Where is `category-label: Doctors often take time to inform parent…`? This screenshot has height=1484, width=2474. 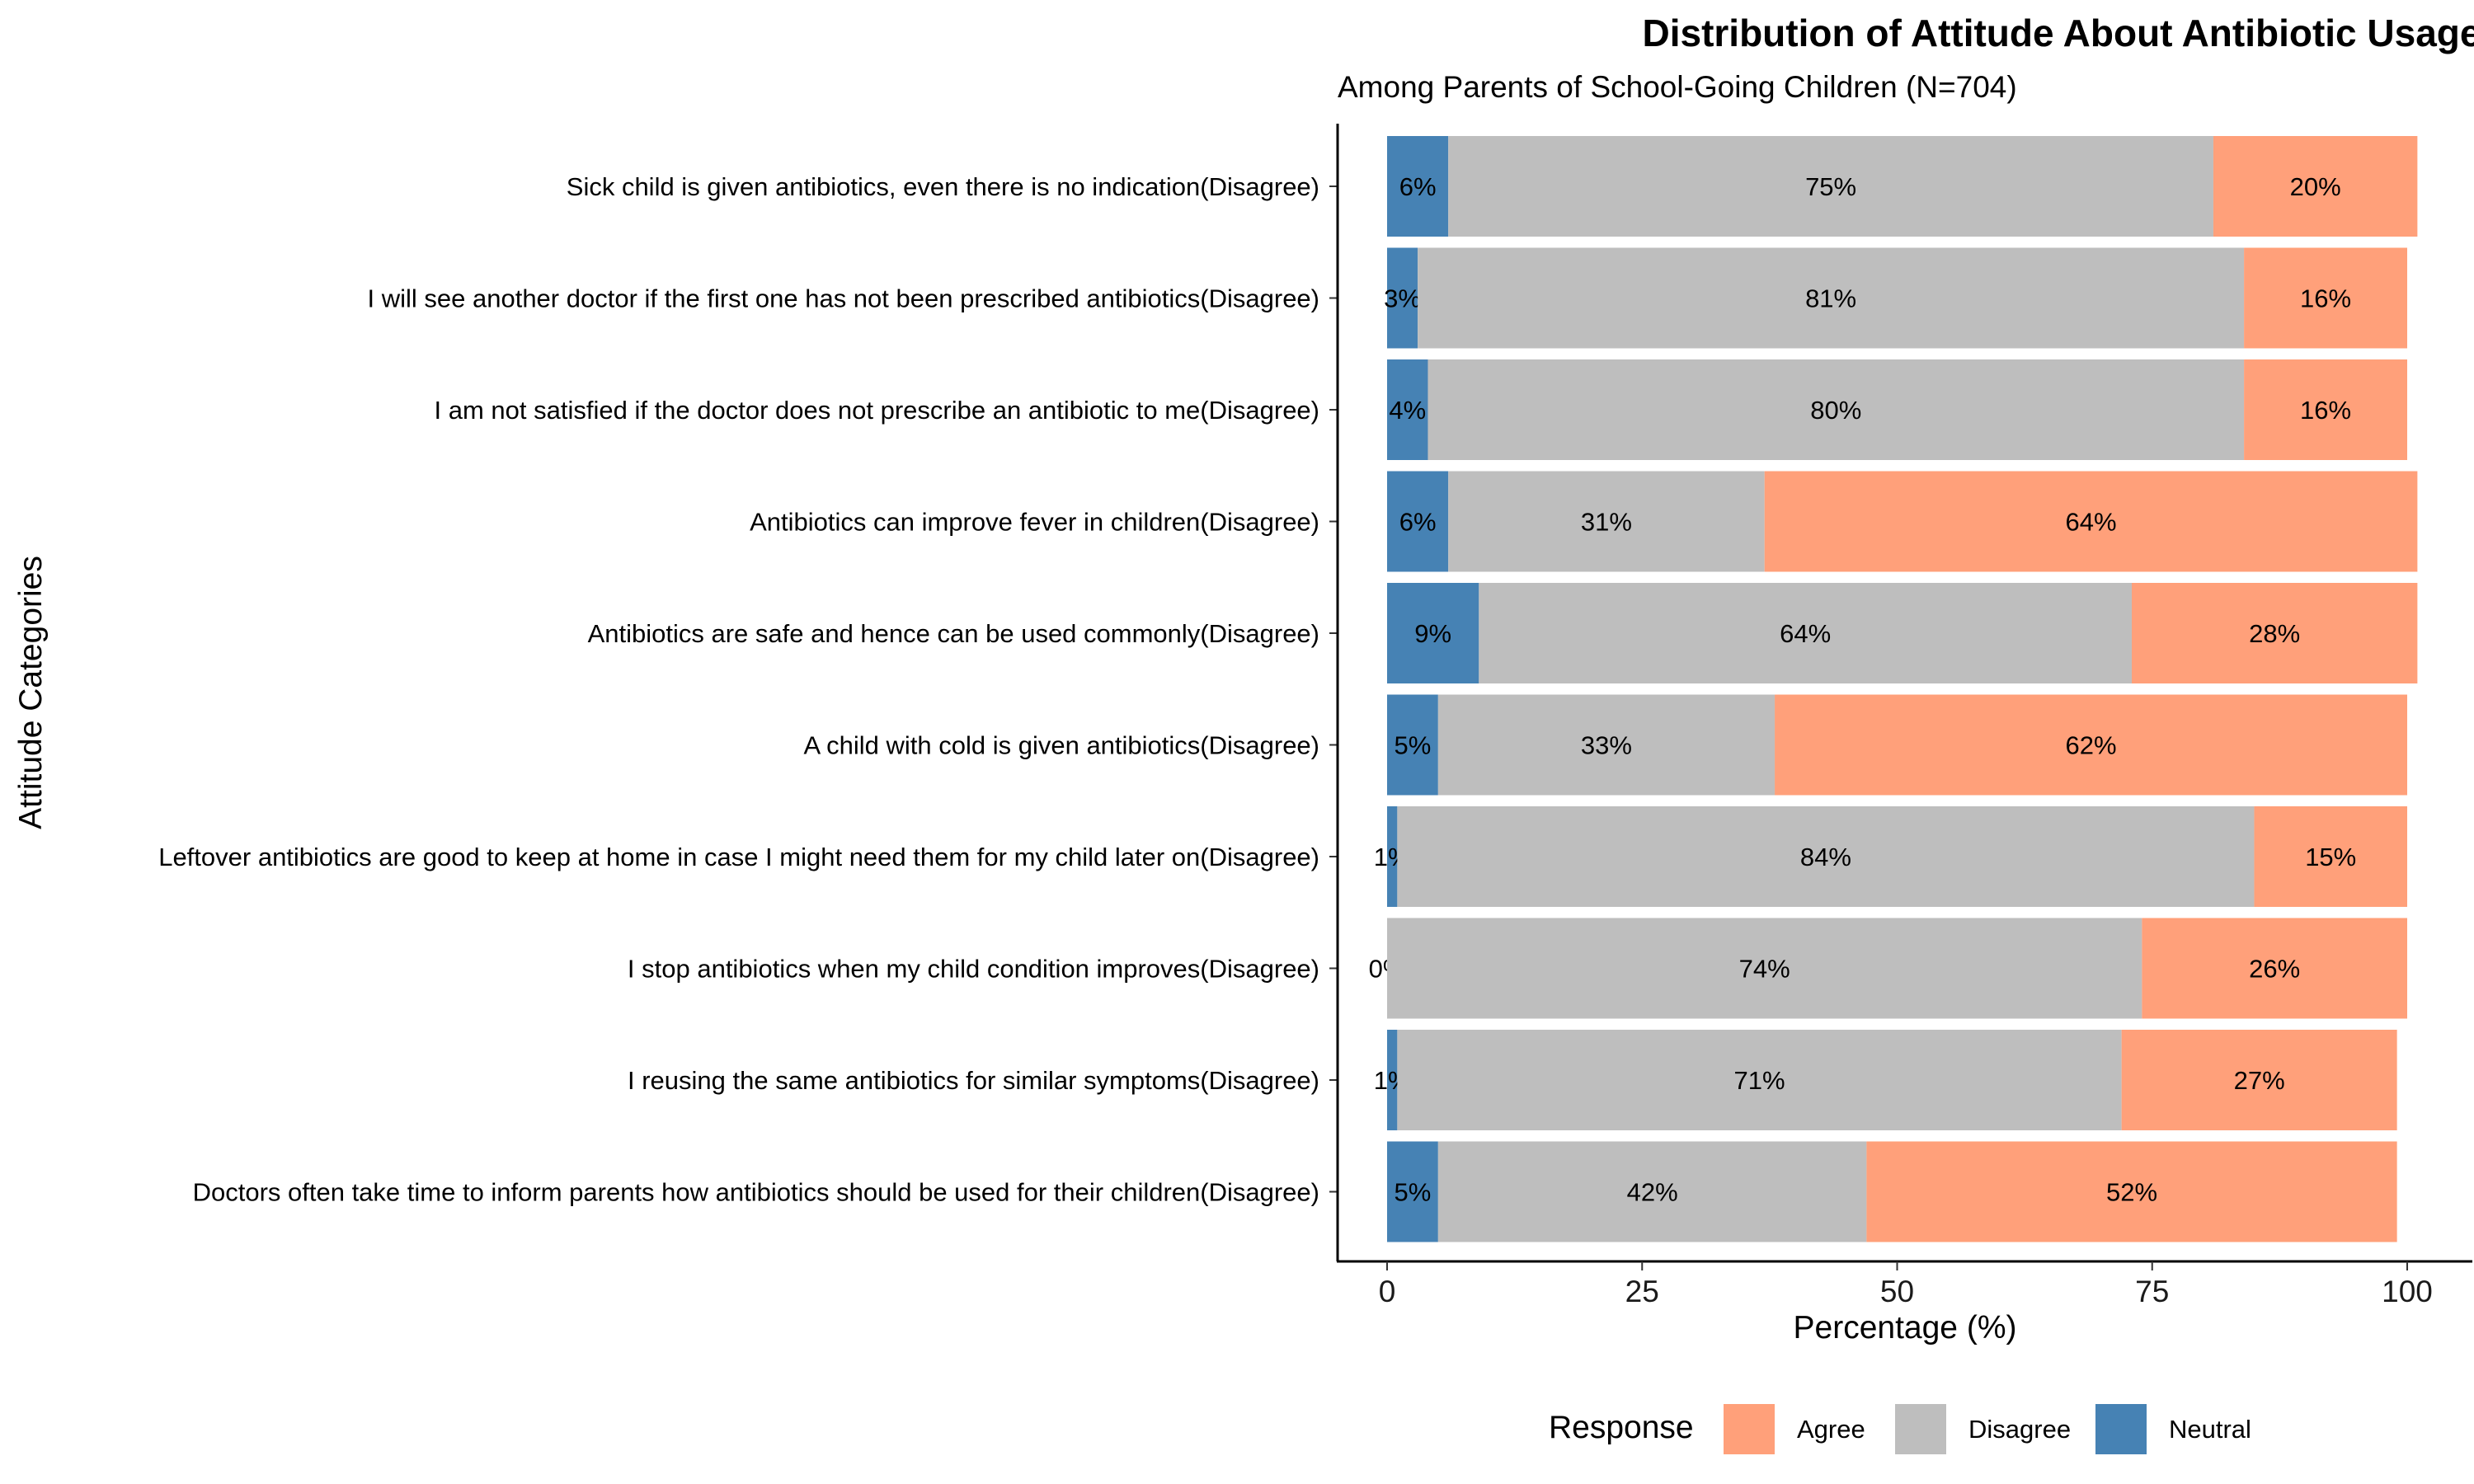 category-label: Doctors often take time to inform parent… is located at coordinates (756, 1192).